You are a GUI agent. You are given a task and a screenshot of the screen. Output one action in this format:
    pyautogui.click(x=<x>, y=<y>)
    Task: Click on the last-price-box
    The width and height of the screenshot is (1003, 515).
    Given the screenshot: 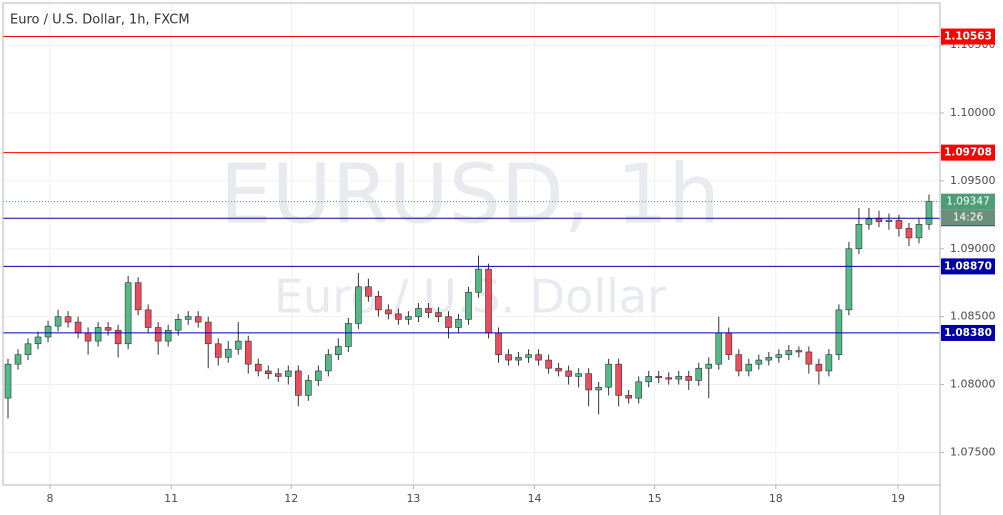 What is the action you would take?
    pyautogui.click(x=968, y=201)
    